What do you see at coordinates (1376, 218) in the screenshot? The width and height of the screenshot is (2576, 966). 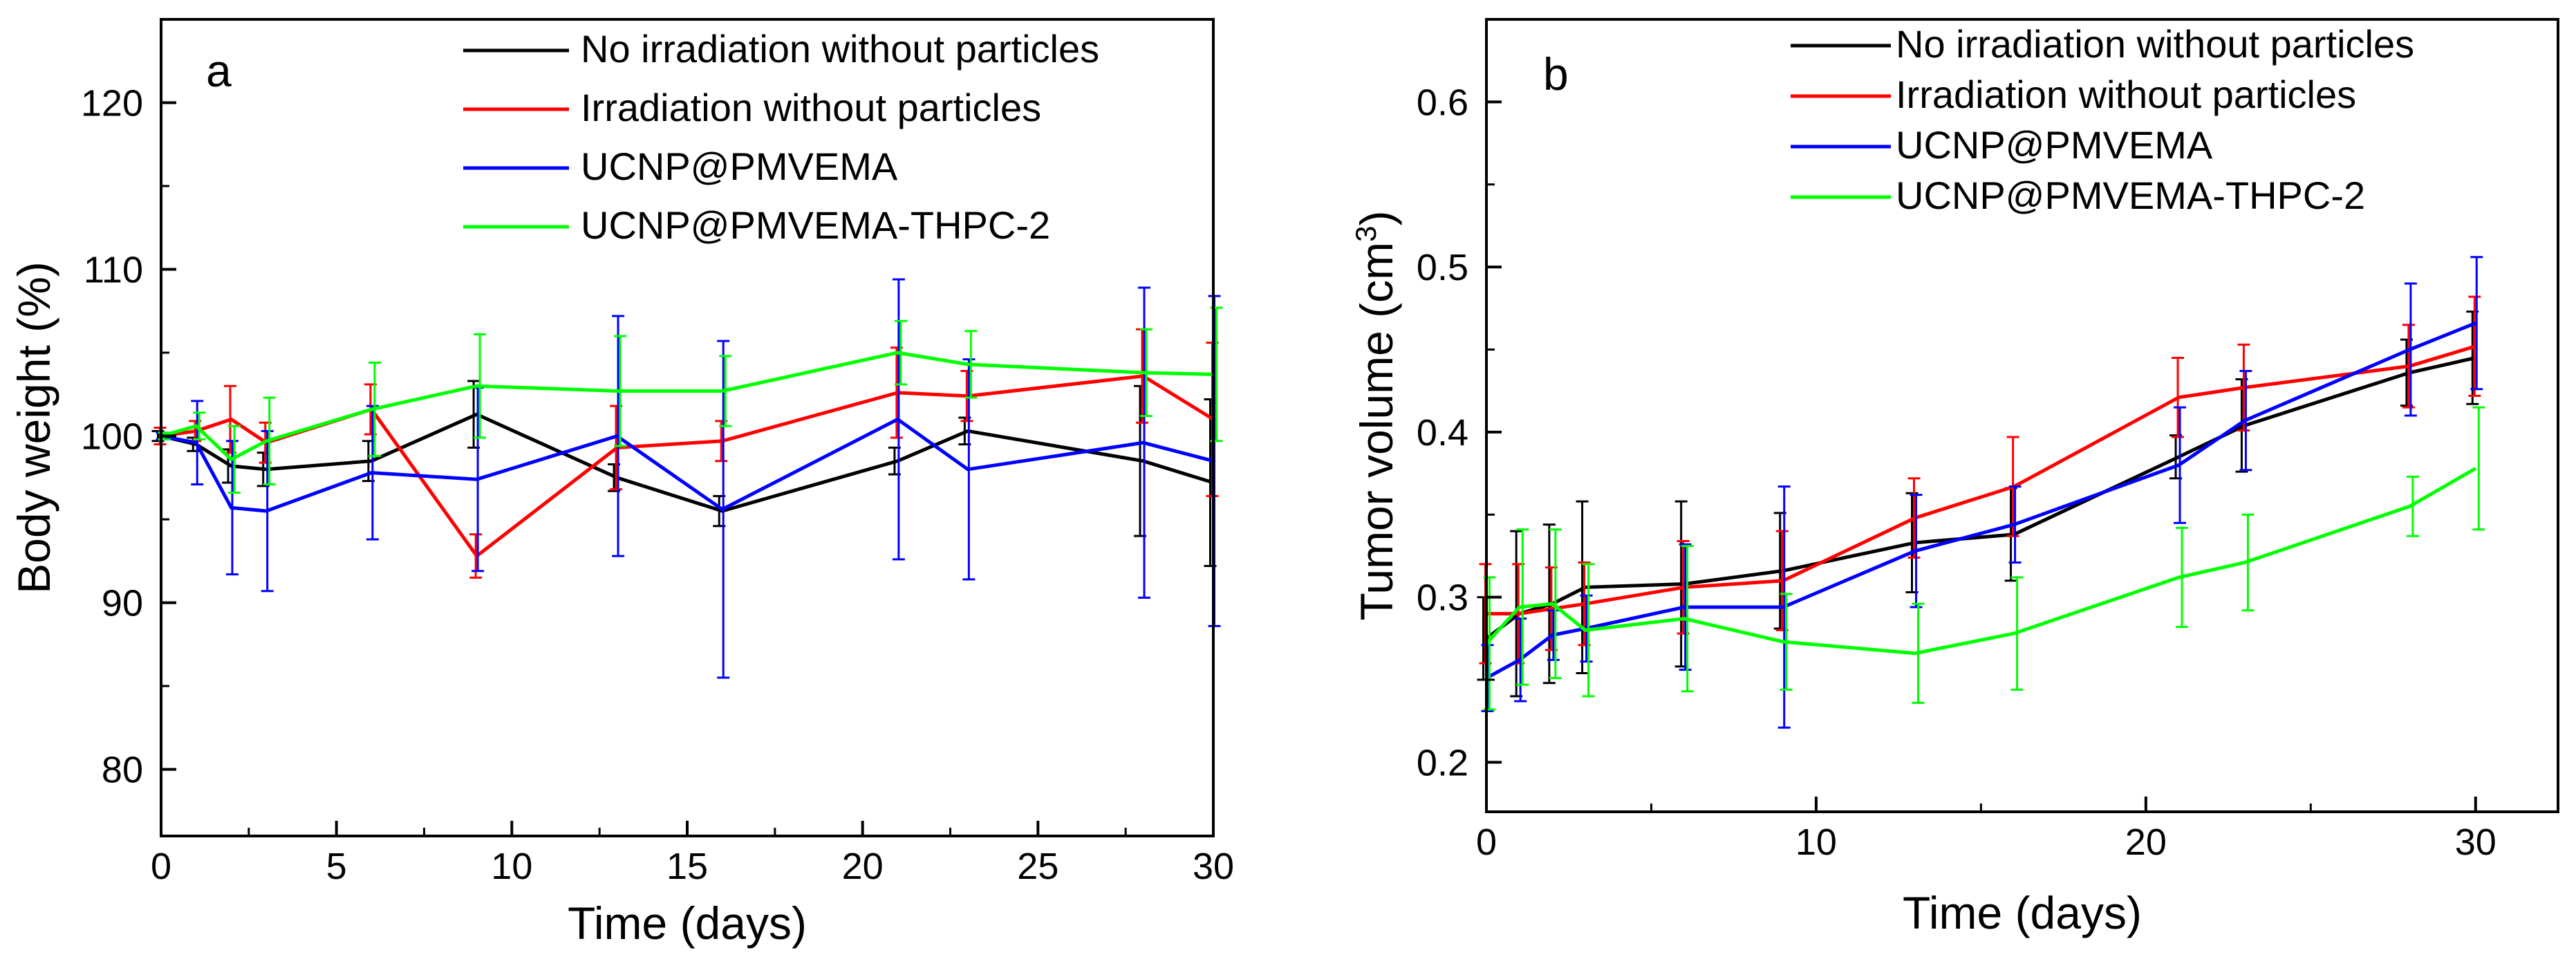 I see `y-axis-label-close: )` at bounding box center [1376, 218].